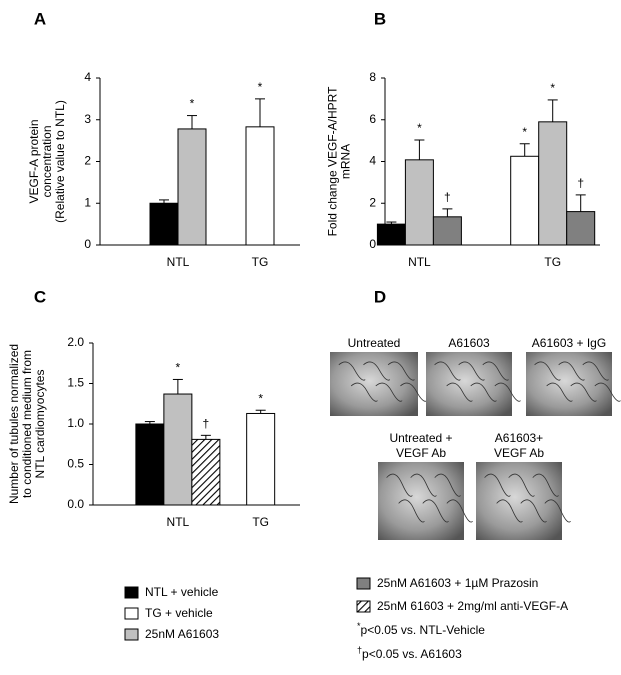  I want to click on image-caption: A61603 + IgG, so click(569, 343).